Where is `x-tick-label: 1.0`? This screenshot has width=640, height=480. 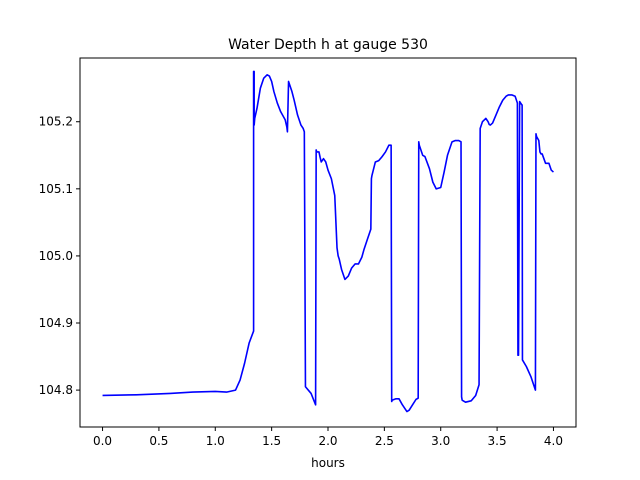
x-tick-label: 1.0 is located at coordinates (215, 441).